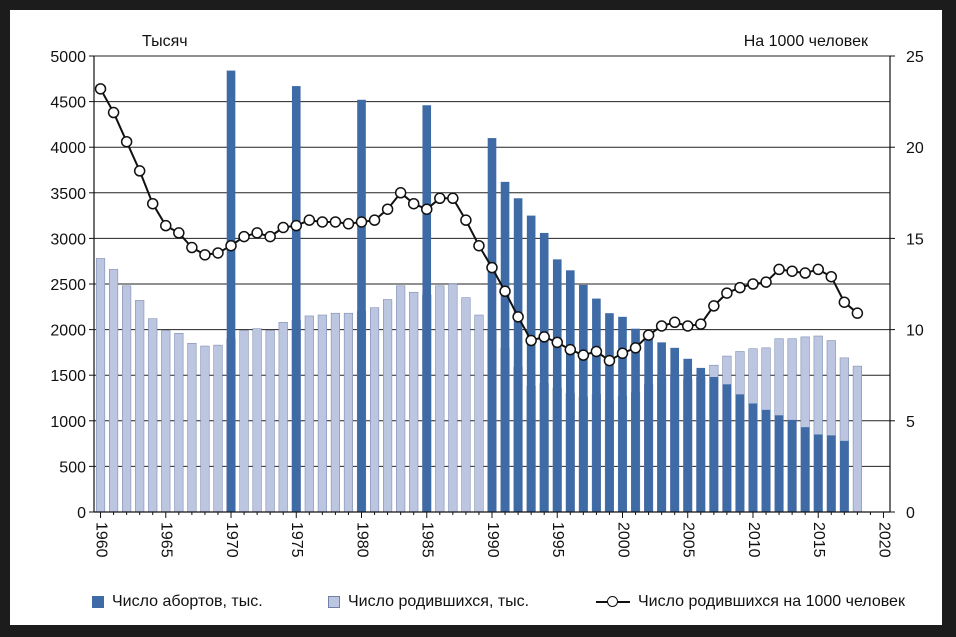  Describe the element at coordinates (68, 194) in the screenshot. I see `left-tick-label: 3500` at that location.